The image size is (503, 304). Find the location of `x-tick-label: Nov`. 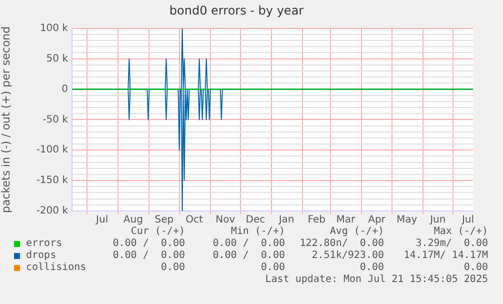

x-tick-label: Nov is located at coordinates (226, 220).